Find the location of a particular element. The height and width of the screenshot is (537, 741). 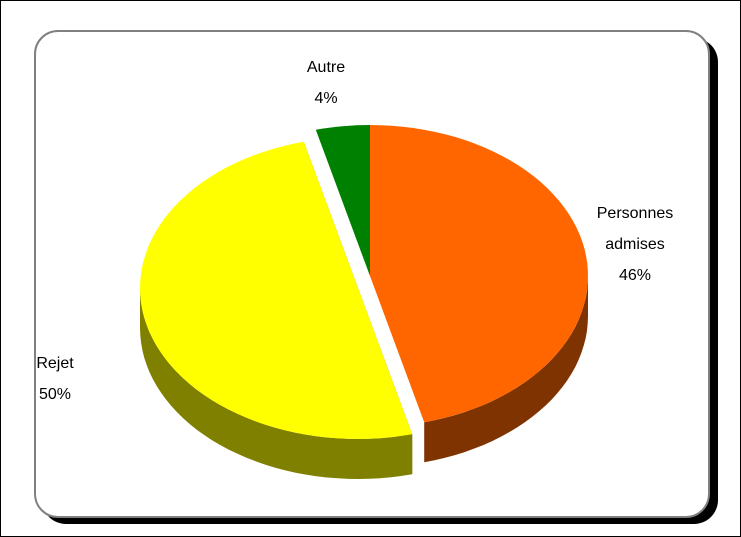

slice-label-personnes-admises: Personnes admises 46% is located at coordinates (635, 244).